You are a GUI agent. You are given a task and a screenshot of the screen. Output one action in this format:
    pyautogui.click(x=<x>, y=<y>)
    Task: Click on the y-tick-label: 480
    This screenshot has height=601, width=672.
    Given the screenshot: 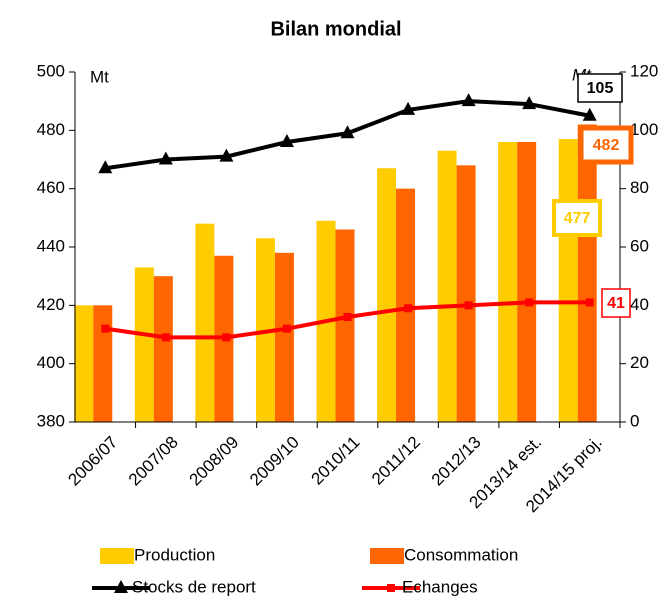 What is the action you would take?
    pyautogui.click(x=51, y=129)
    